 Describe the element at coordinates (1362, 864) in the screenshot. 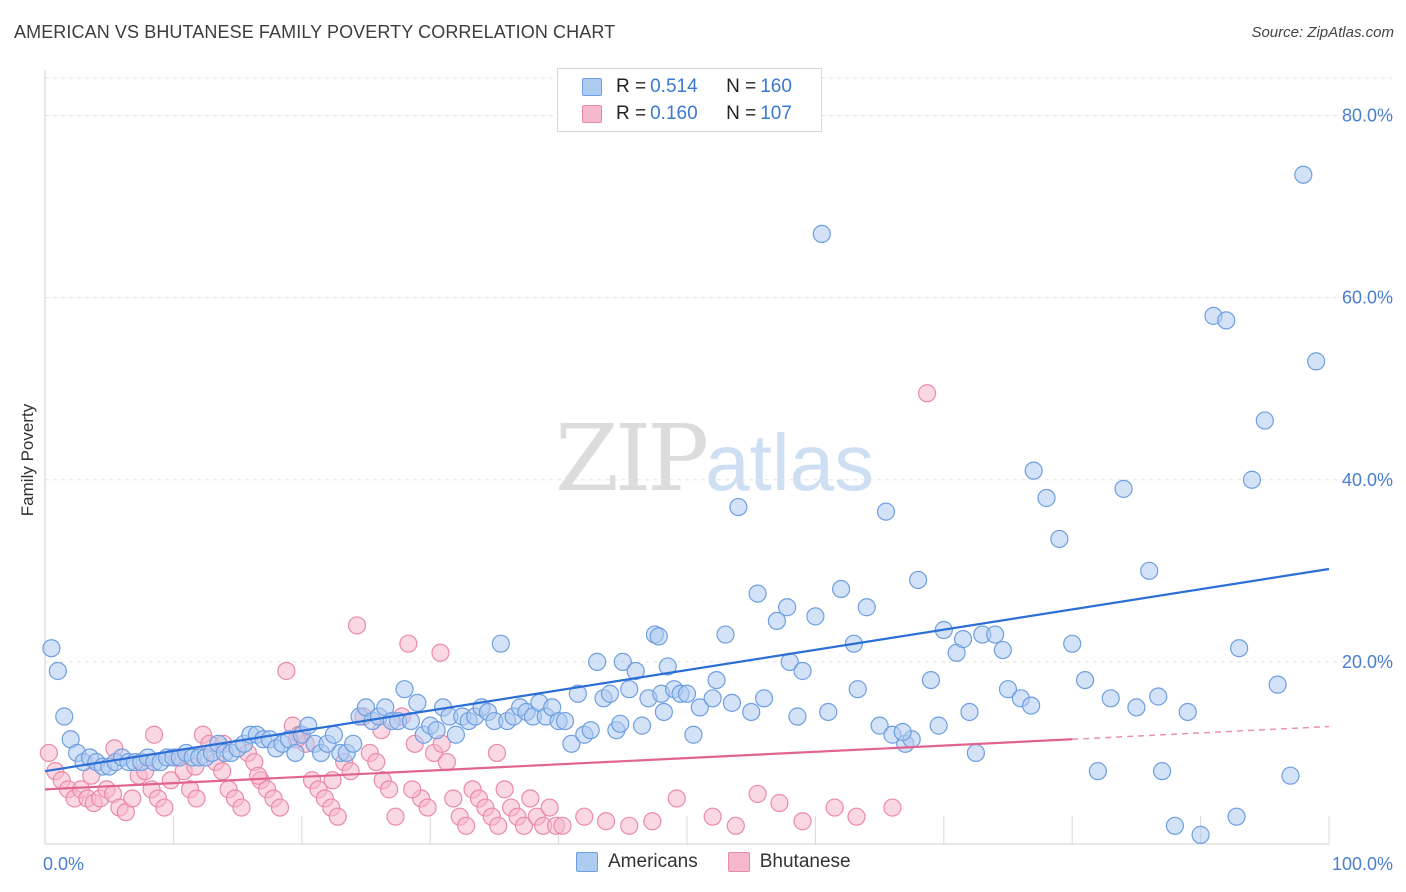

I see `x-tick-label-max: 100.0%` at that location.